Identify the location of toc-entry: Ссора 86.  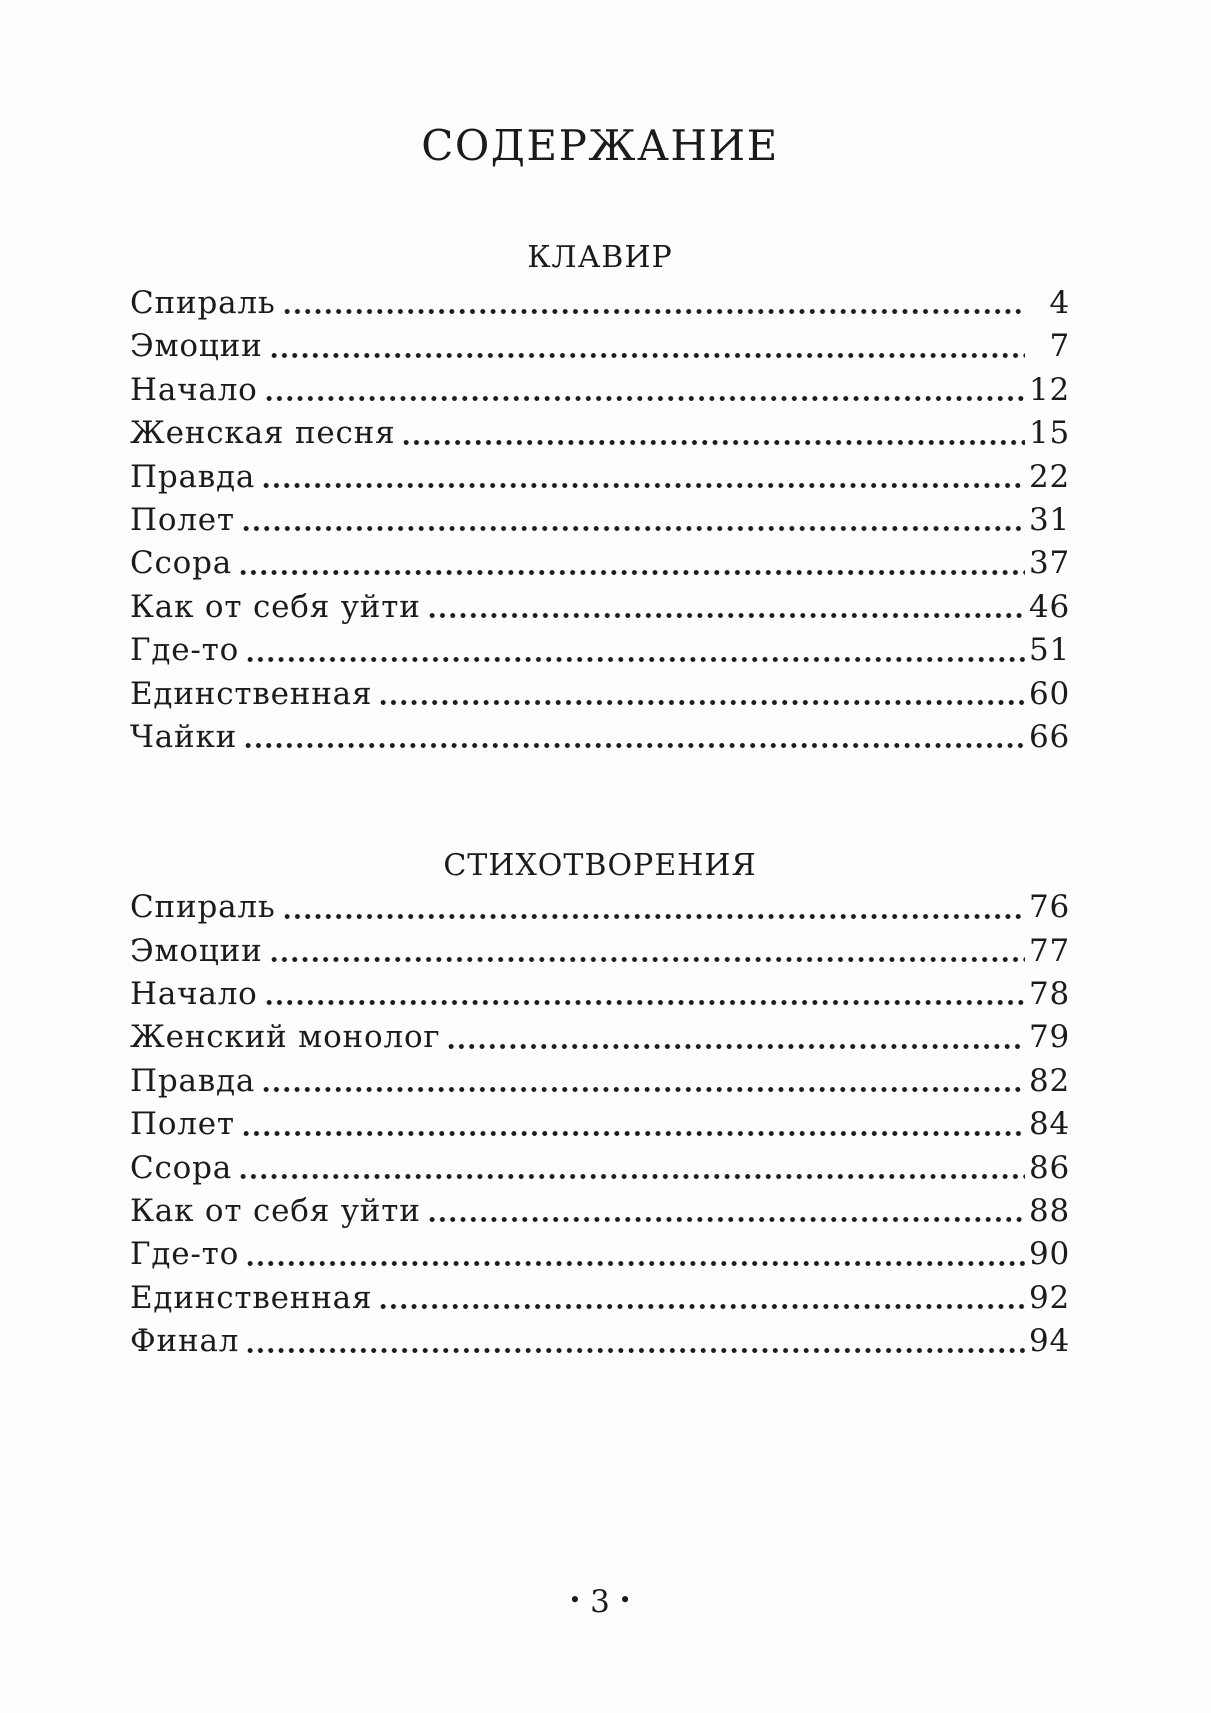
(600, 1168).